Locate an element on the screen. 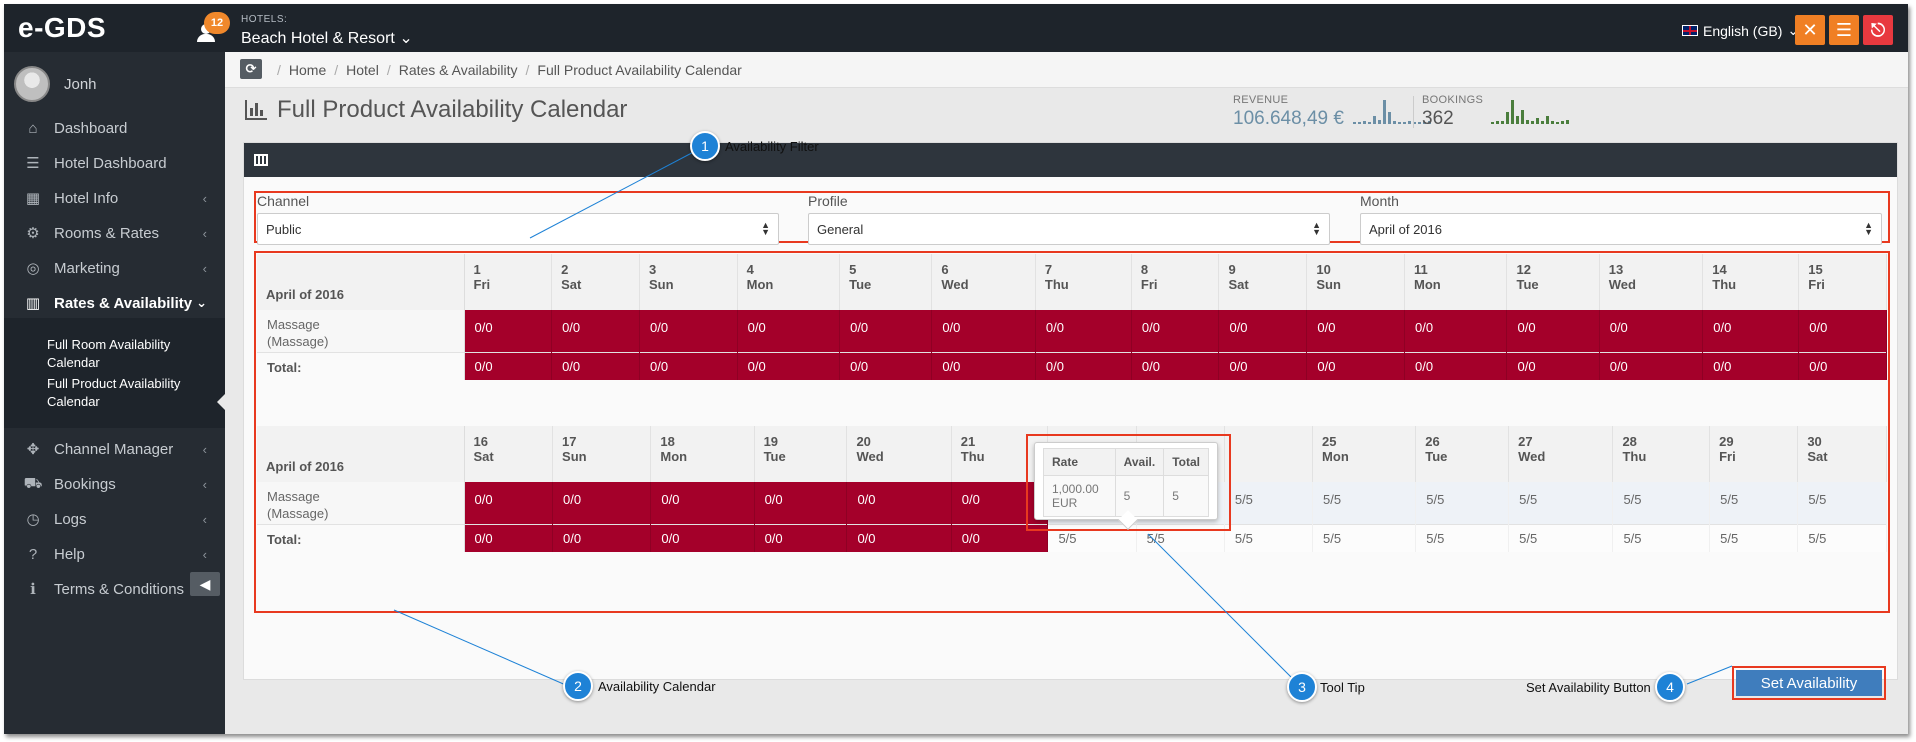  language-selector: English (GB) ⌄ is located at coordinates (1740, 30).